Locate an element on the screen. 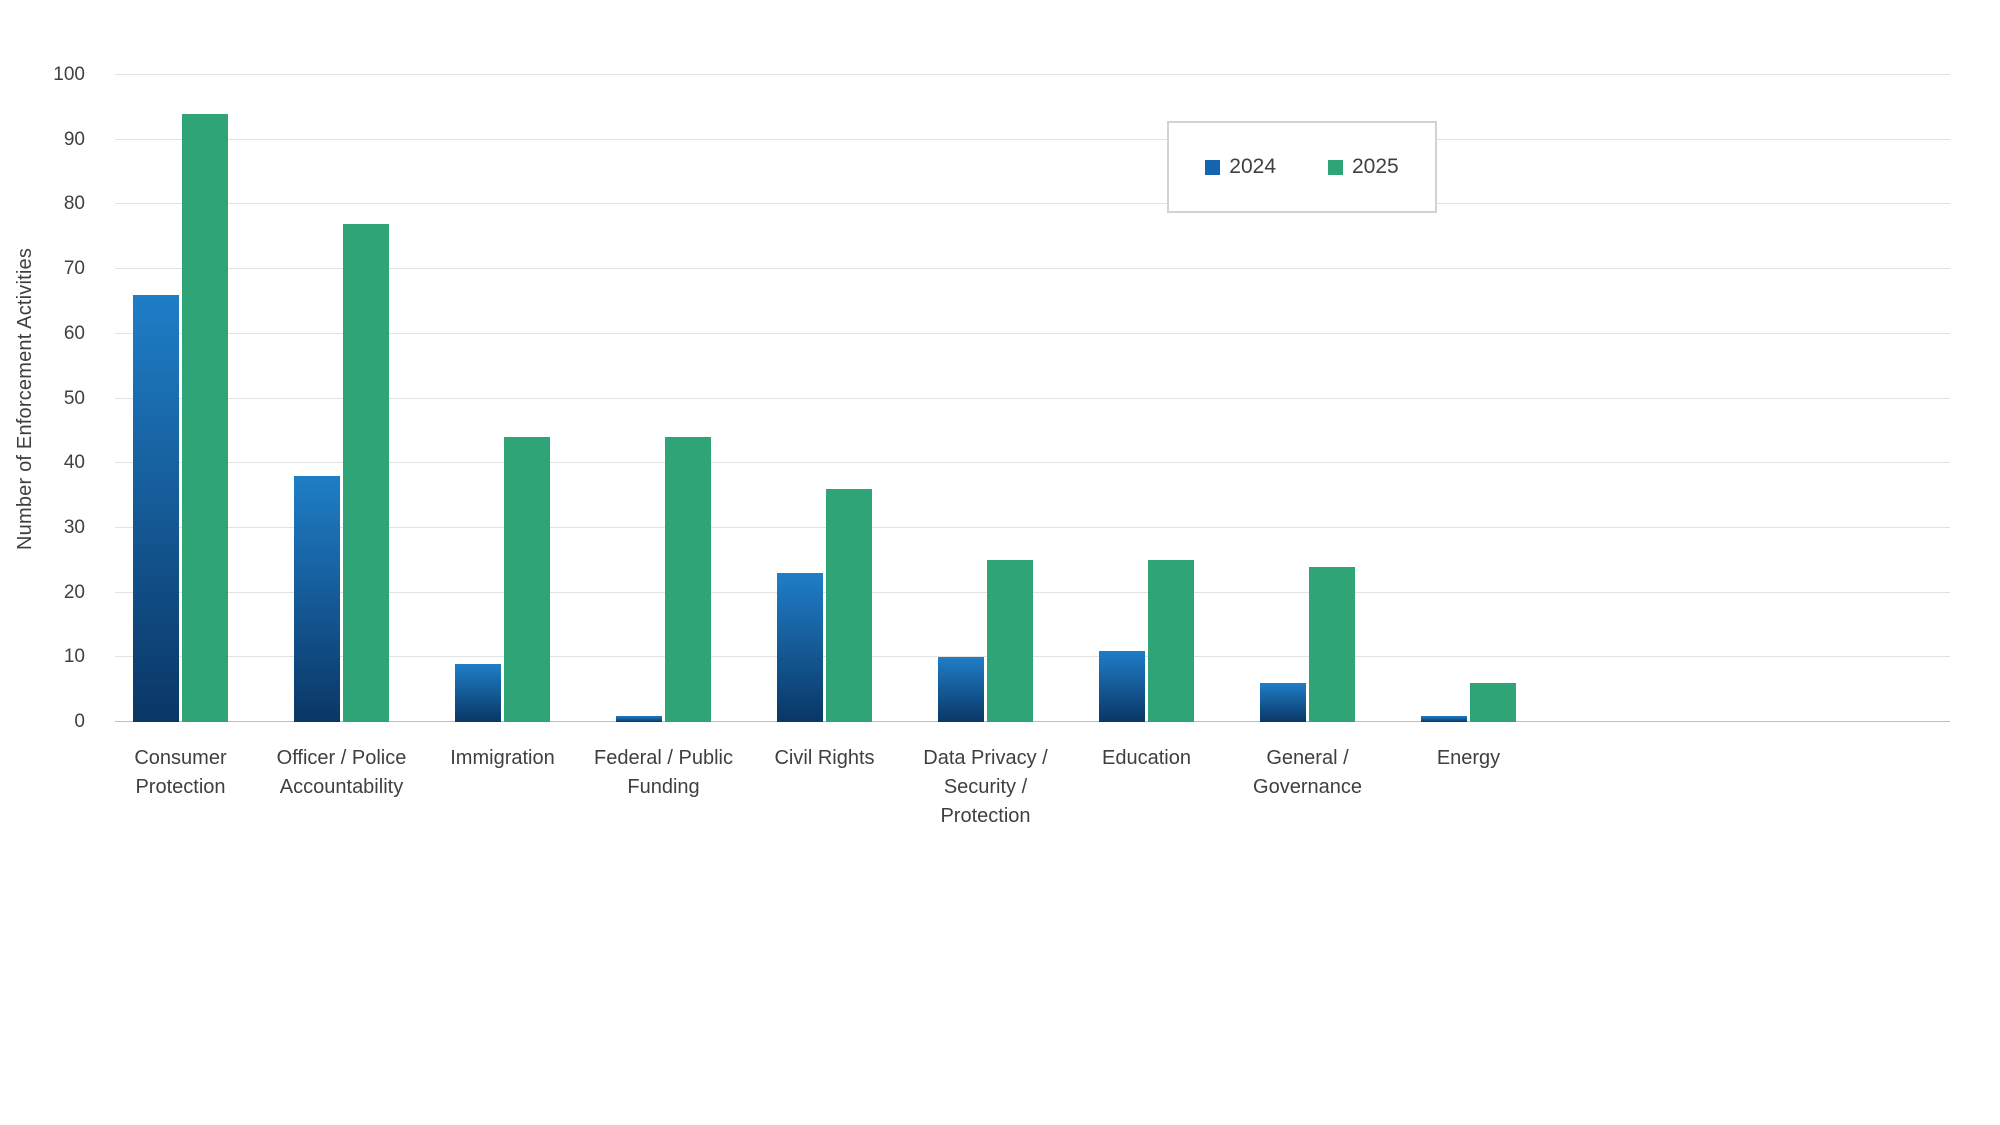 Image resolution: width=2000 pixels, height=1125 pixels. bar-2025-education is located at coordinates (1171, 641).